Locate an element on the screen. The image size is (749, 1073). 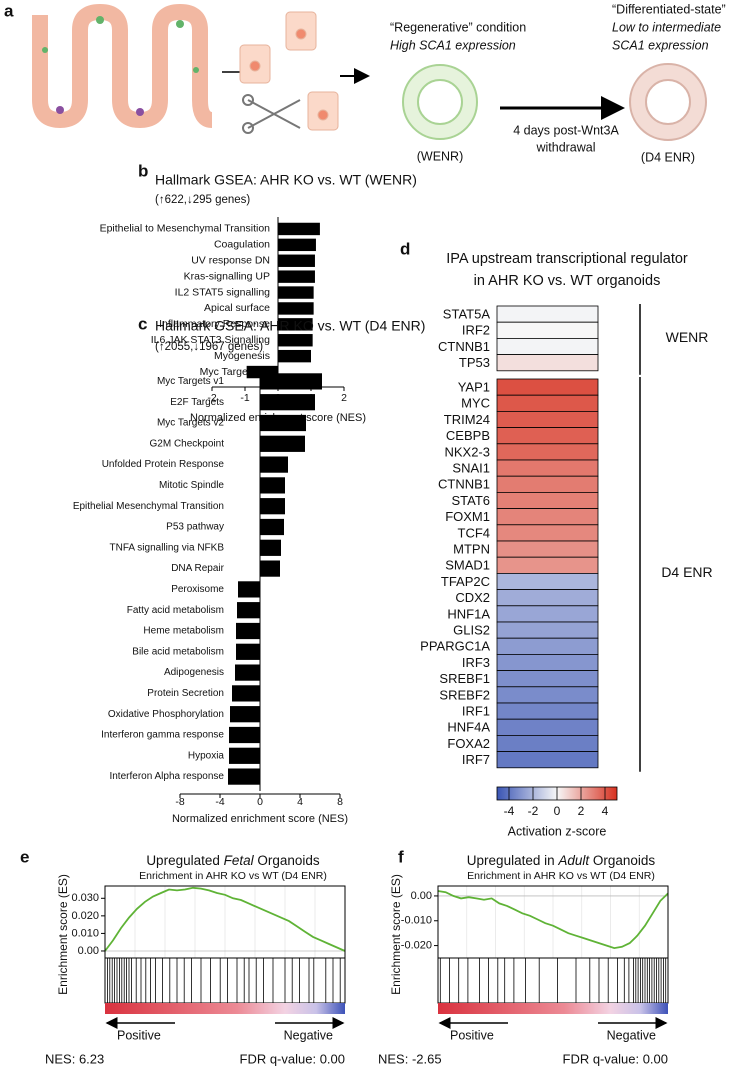
row-label: IRF3 is located at coordinates (476, 662).